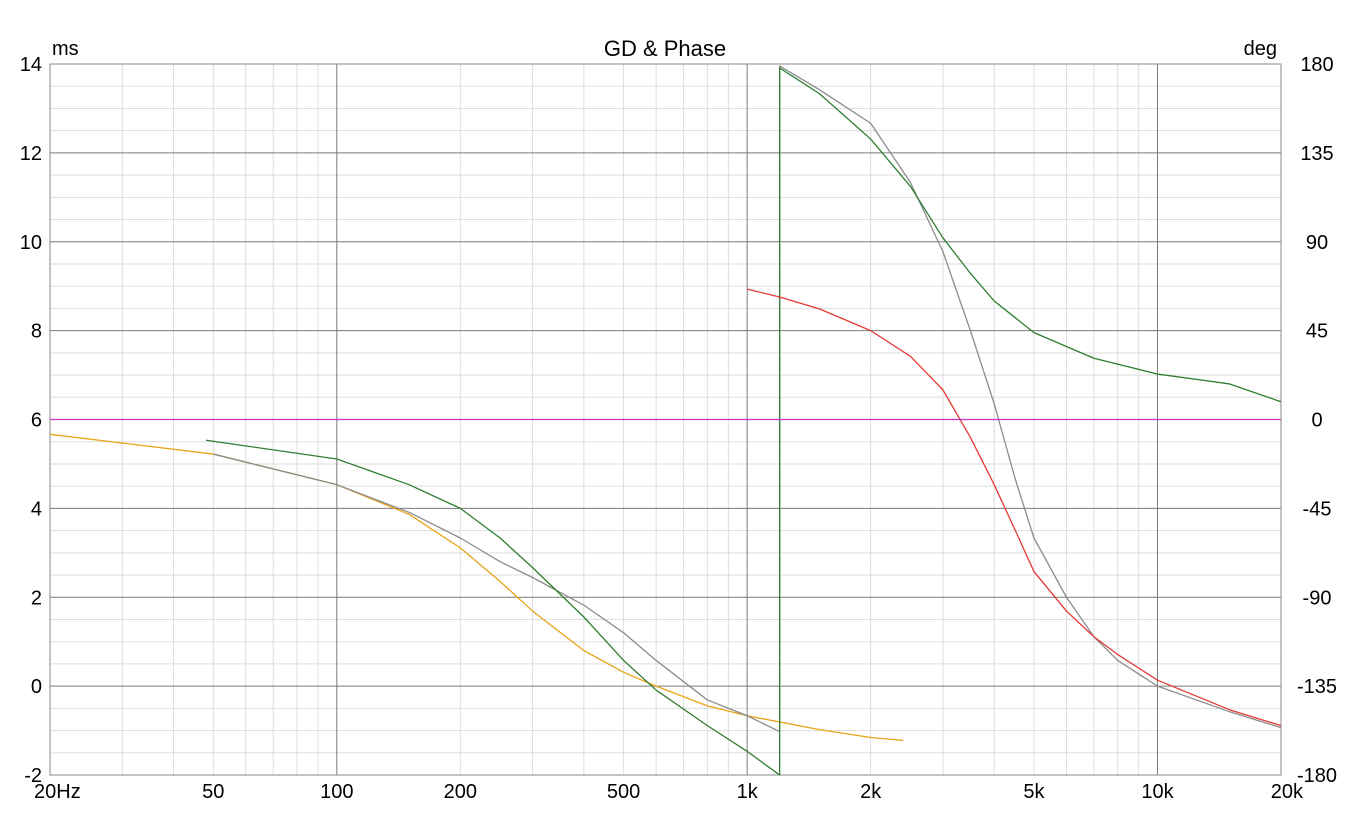  What do you see at coordinates (36, 687) in the screenshot?
I see `left-tick-label: 0` at bounding box center [36, 687].